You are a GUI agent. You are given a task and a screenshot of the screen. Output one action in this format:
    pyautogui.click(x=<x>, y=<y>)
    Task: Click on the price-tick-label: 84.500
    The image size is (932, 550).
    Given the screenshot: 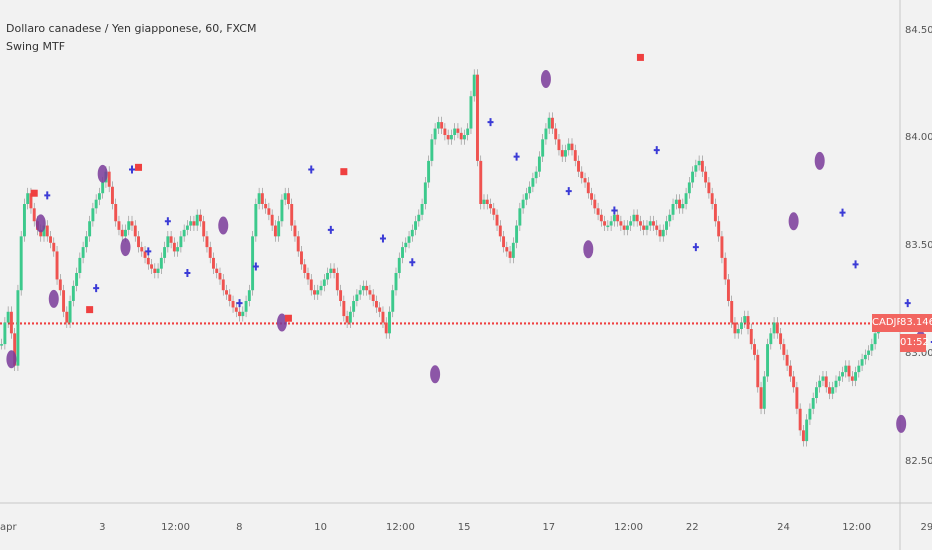 What is the action you would take?
    pyautogui.click(x=918, y=30)
    